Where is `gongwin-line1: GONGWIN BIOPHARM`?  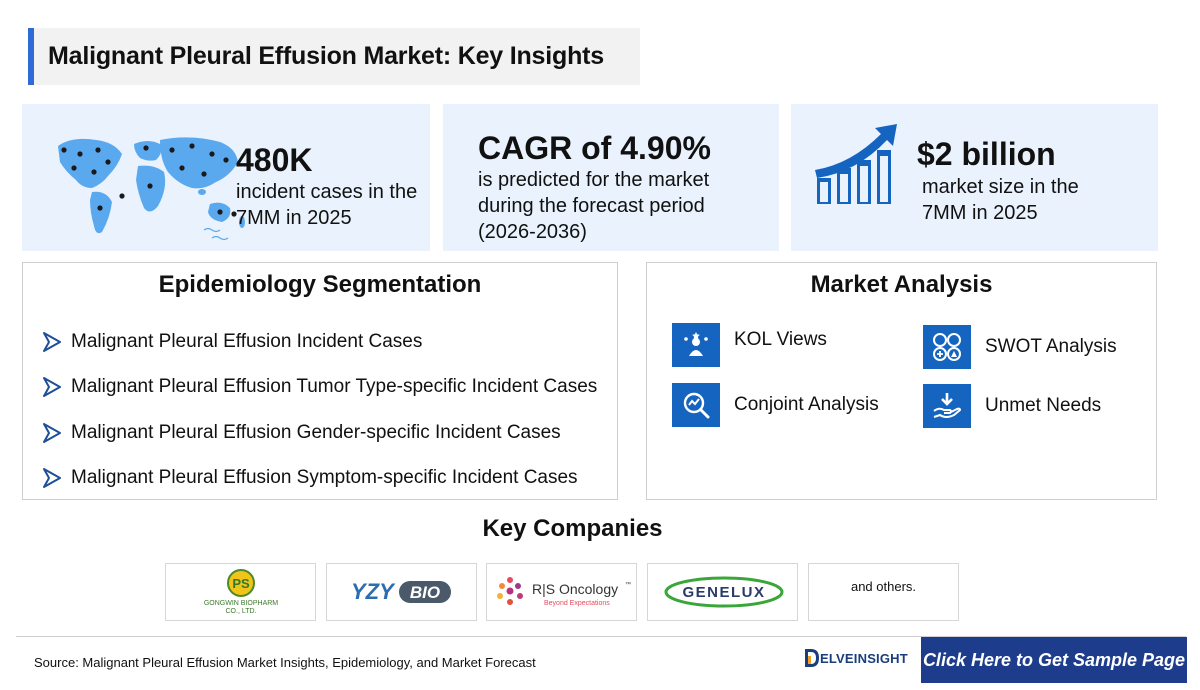 gongwin-line1: GONGWIN BIOPHARM is located at coordinates (240, 603).